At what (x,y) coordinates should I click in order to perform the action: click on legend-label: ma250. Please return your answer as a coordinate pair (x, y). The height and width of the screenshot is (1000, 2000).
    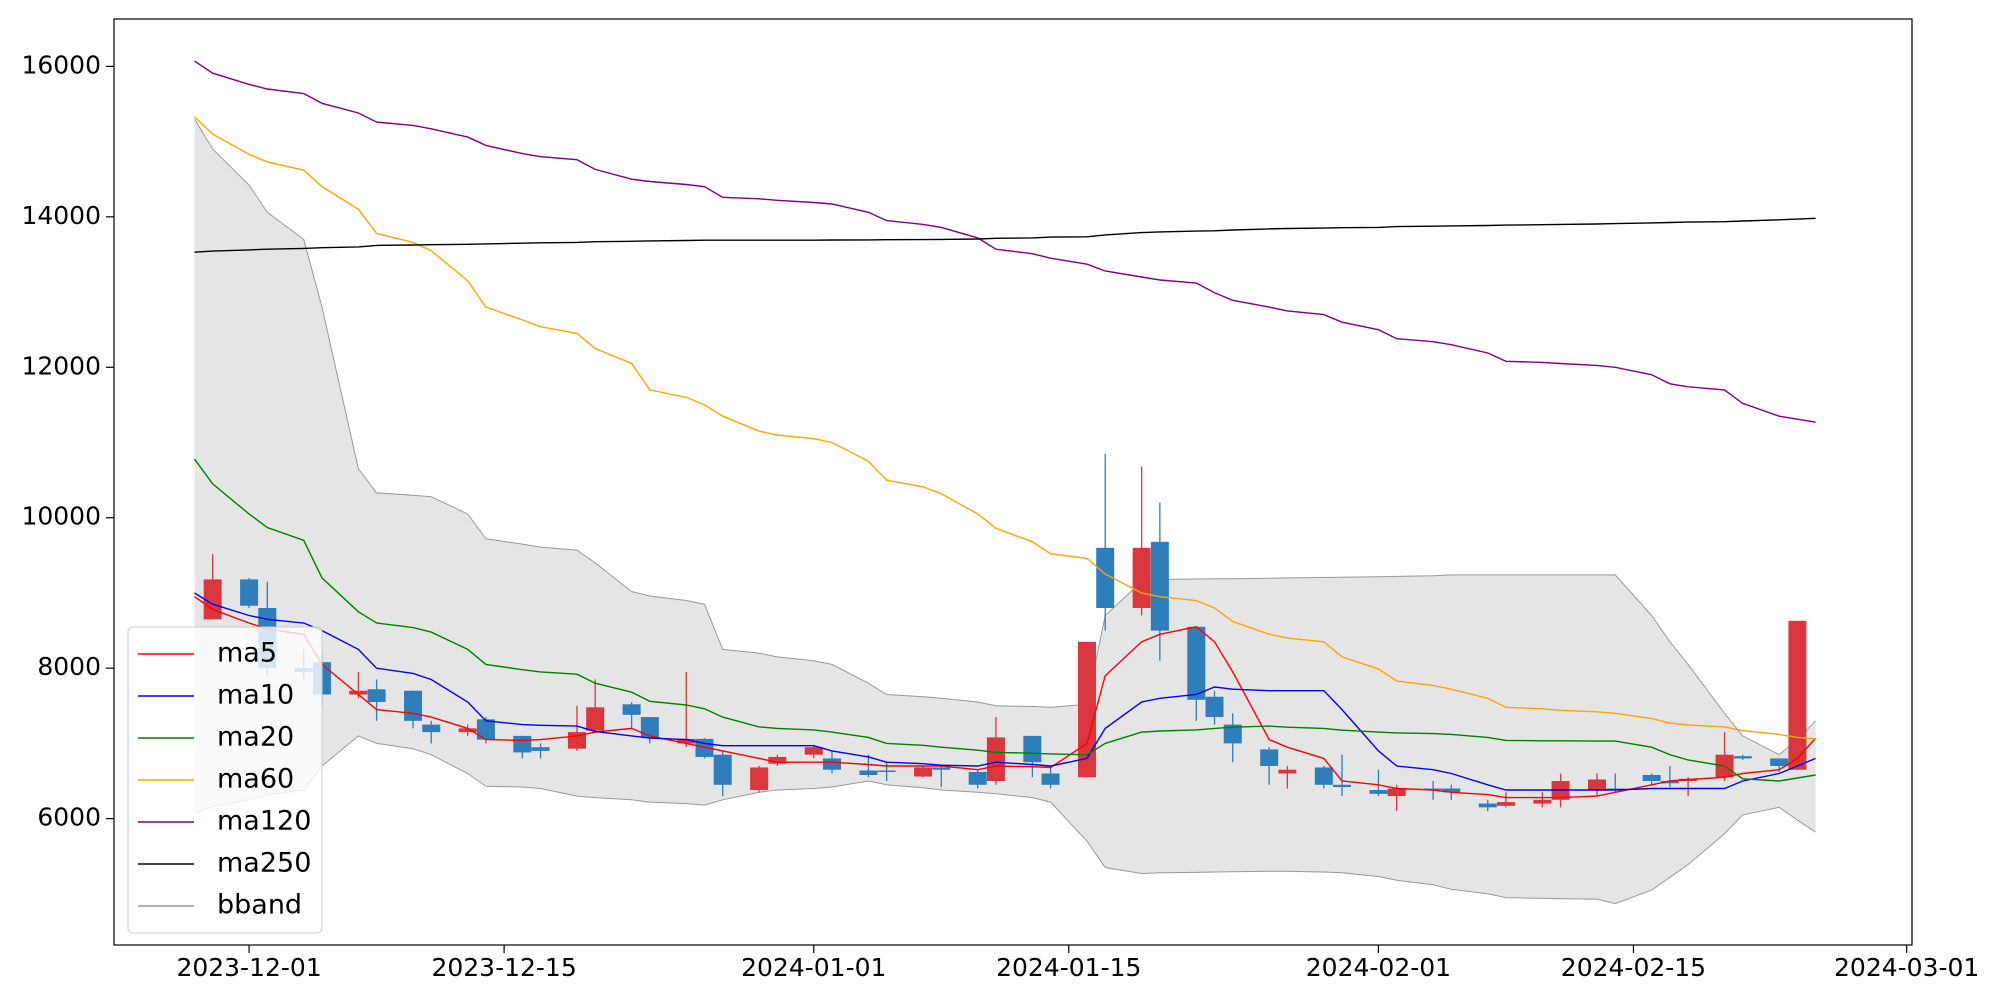
    Looking at the image, I should click on (264, 863).